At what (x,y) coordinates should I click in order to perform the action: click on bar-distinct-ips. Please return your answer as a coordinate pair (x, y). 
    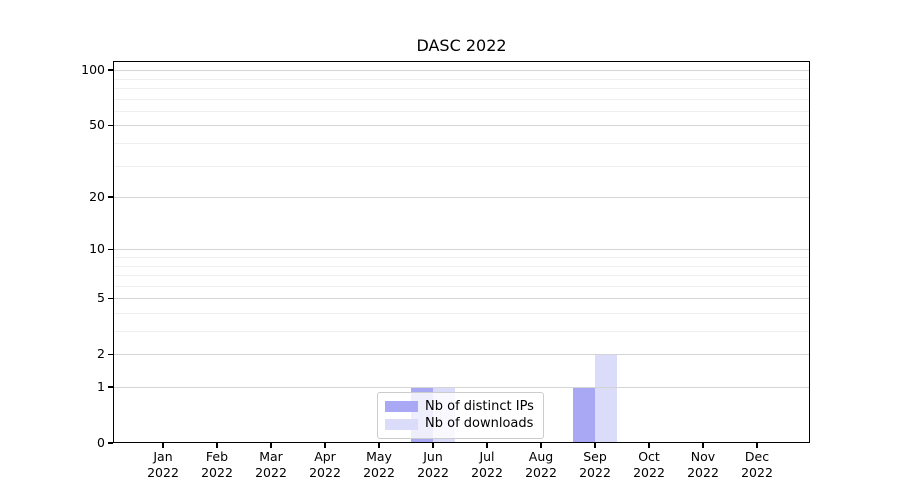
    Looking at the image, I should click on (584, 415).